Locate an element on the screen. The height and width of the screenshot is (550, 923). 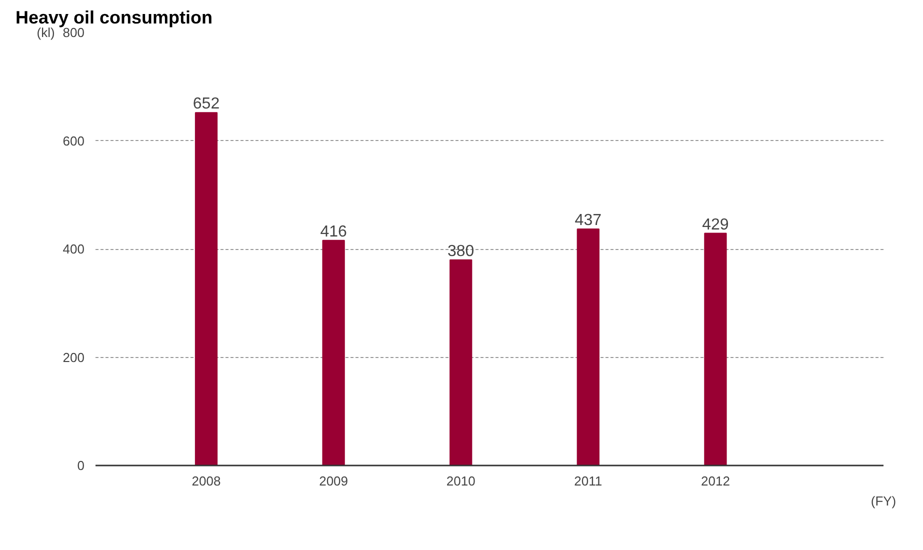
y-tick-label: 0 is located at coordinates (81, 465).